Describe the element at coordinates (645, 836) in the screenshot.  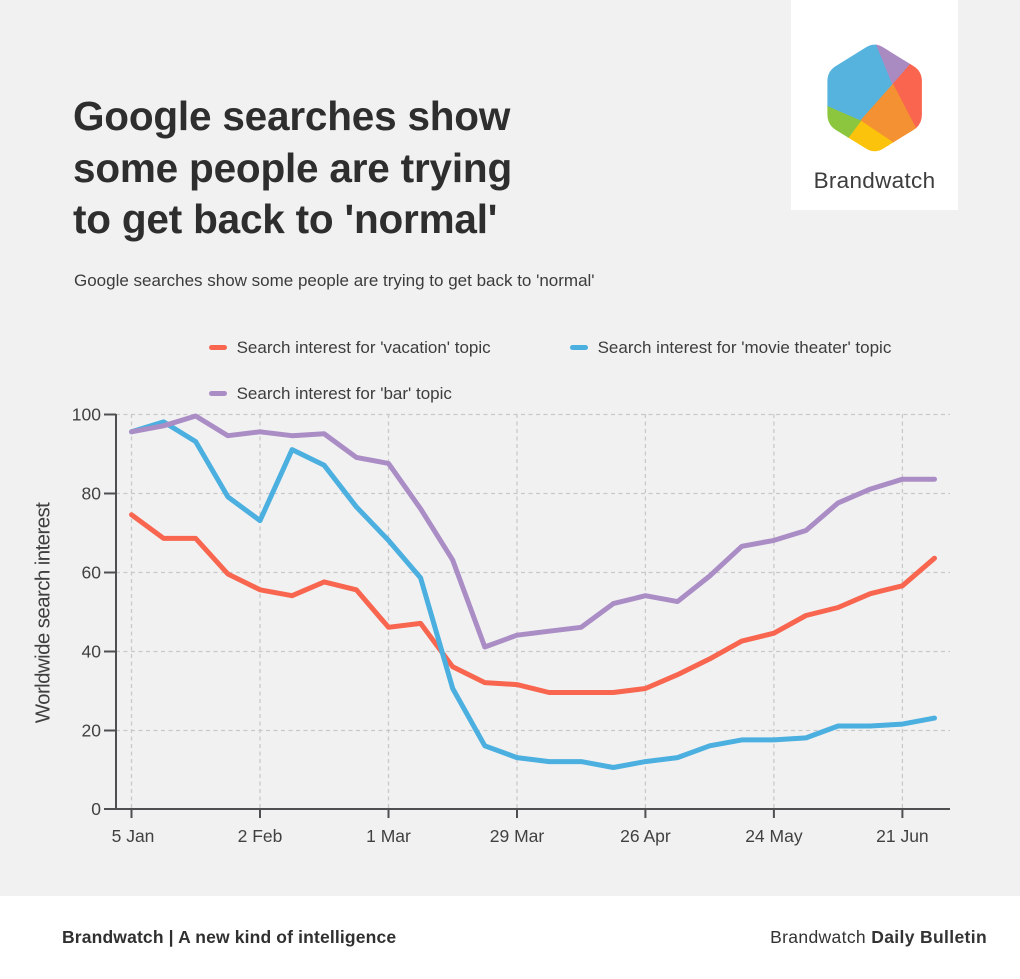
I see `svg-text: 26 Apr` at that location.